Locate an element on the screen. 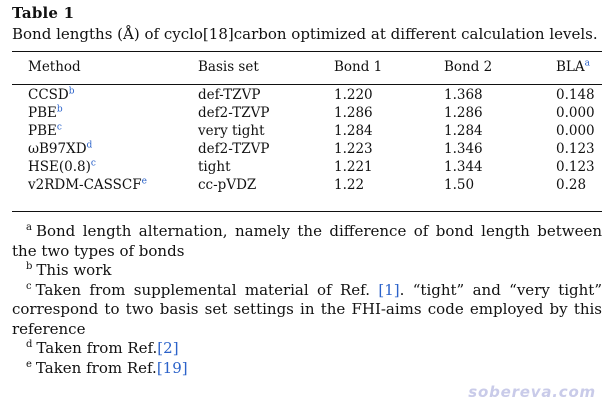  column-header-basis: Basis set is located at coordinates (228, 67).